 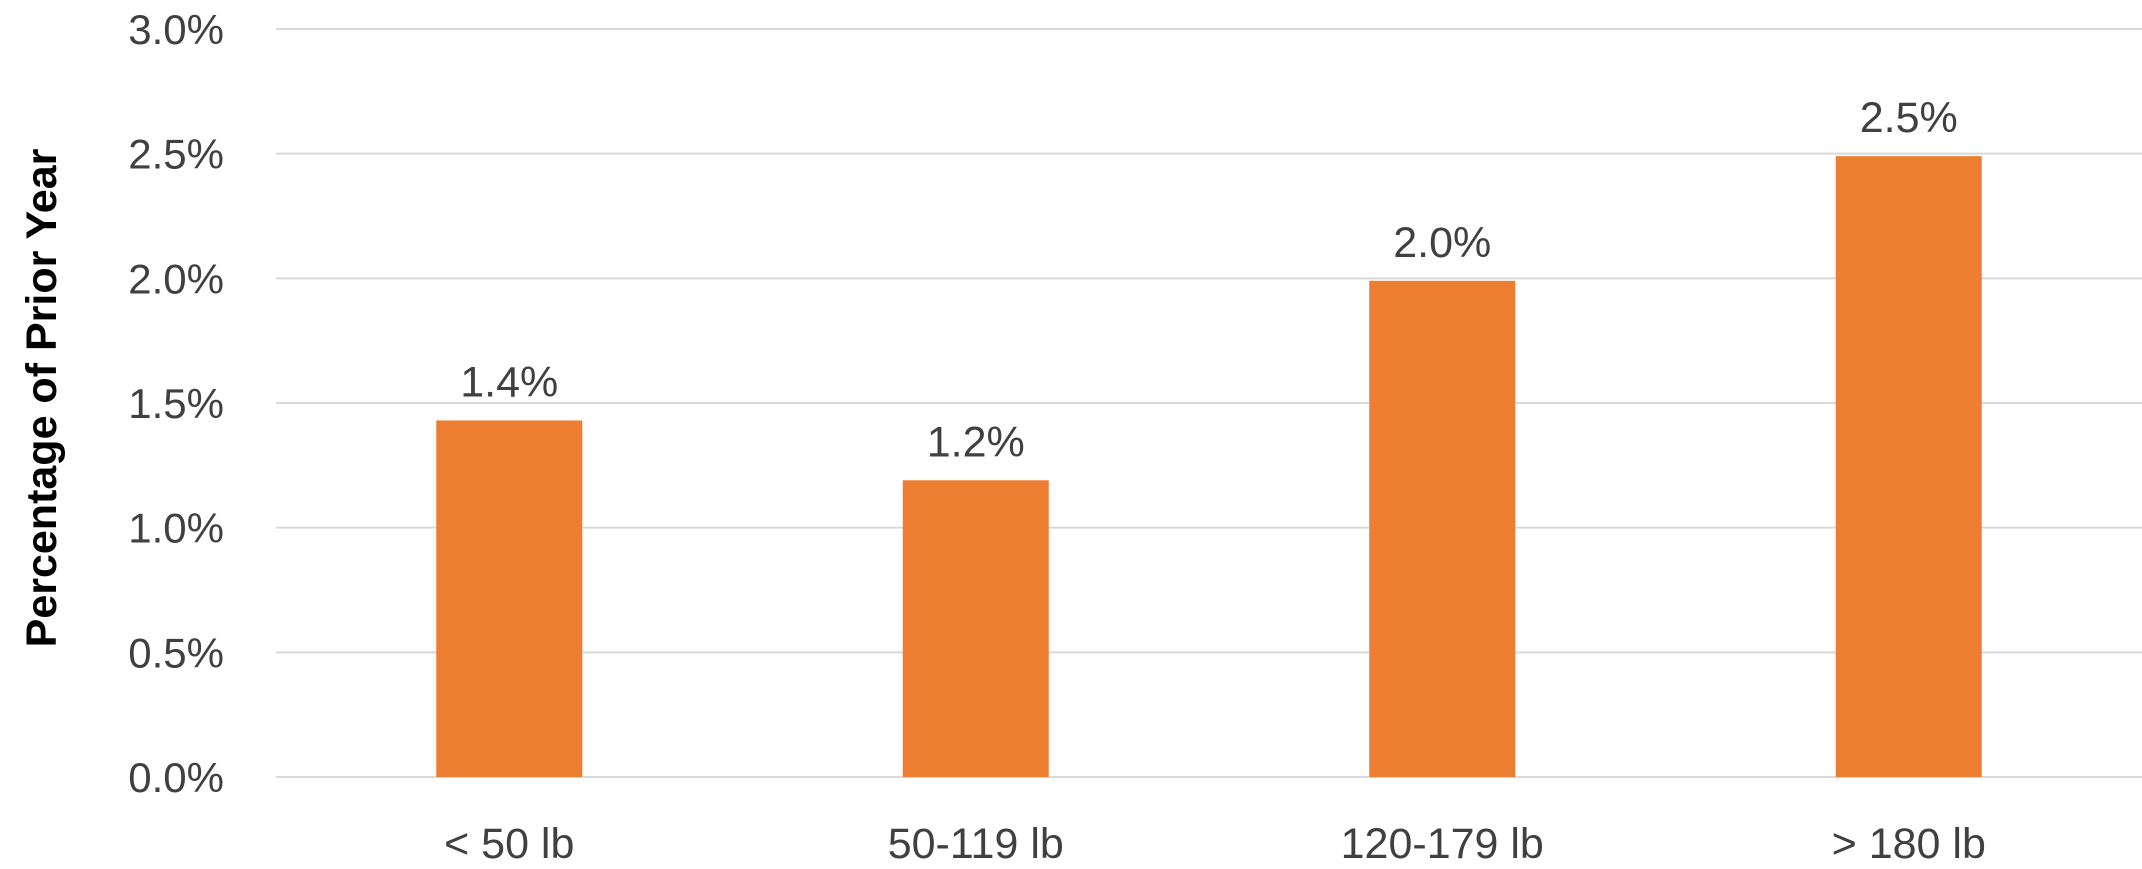 I want to click on y-tick-label: 2.0%, so click(x=176, y=278).